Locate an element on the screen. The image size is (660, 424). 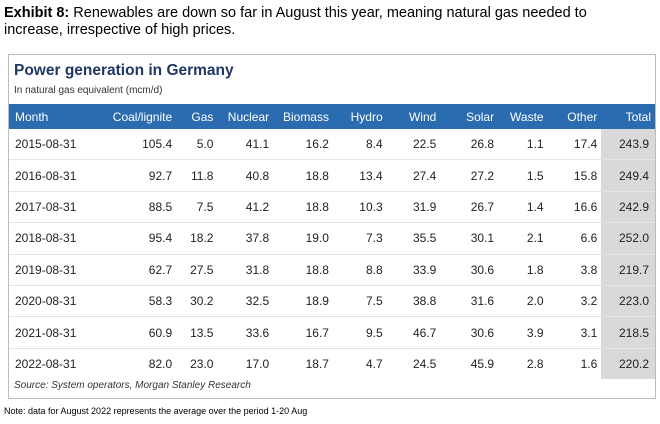
table-cell: 30.2 is located at coordinates (197, 301).